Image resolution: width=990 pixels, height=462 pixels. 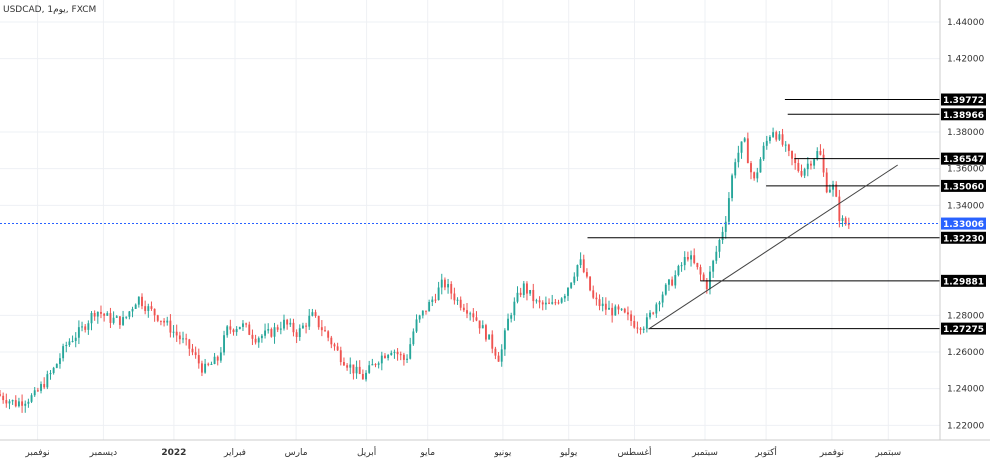 What do you see at coordinates (366, 452) in the screenshot?
I see `x-tick-label: أبريل` at bounding box center [366, 452].